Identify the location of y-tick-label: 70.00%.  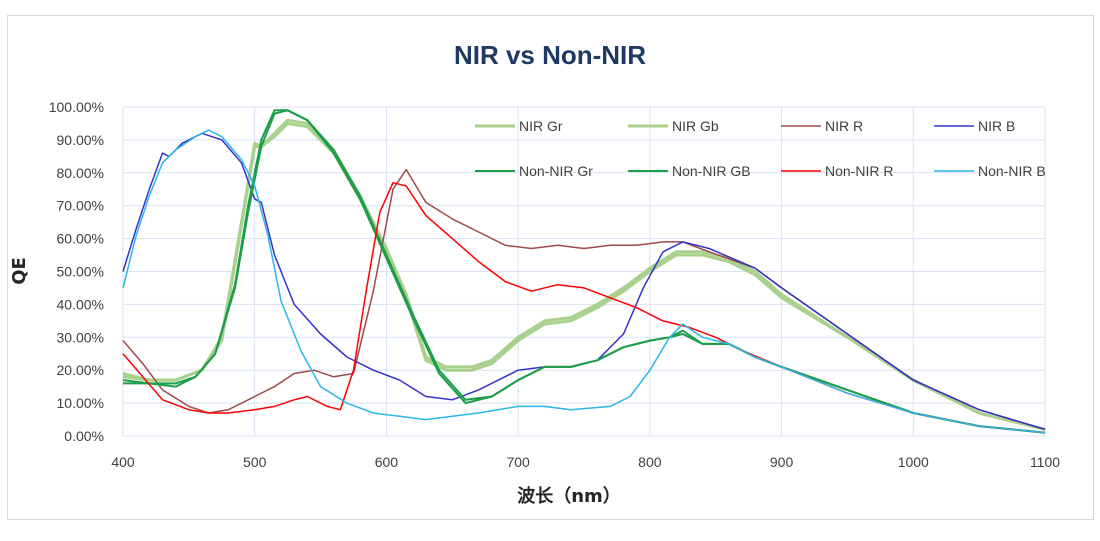
(80, 206).